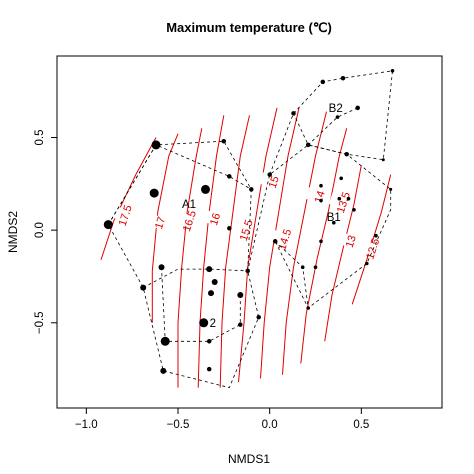  What do you see at coordinates (270, 425) in the screenshot?
I see `x-tick-label-2: 0.0` at bounding box center [270, 425].